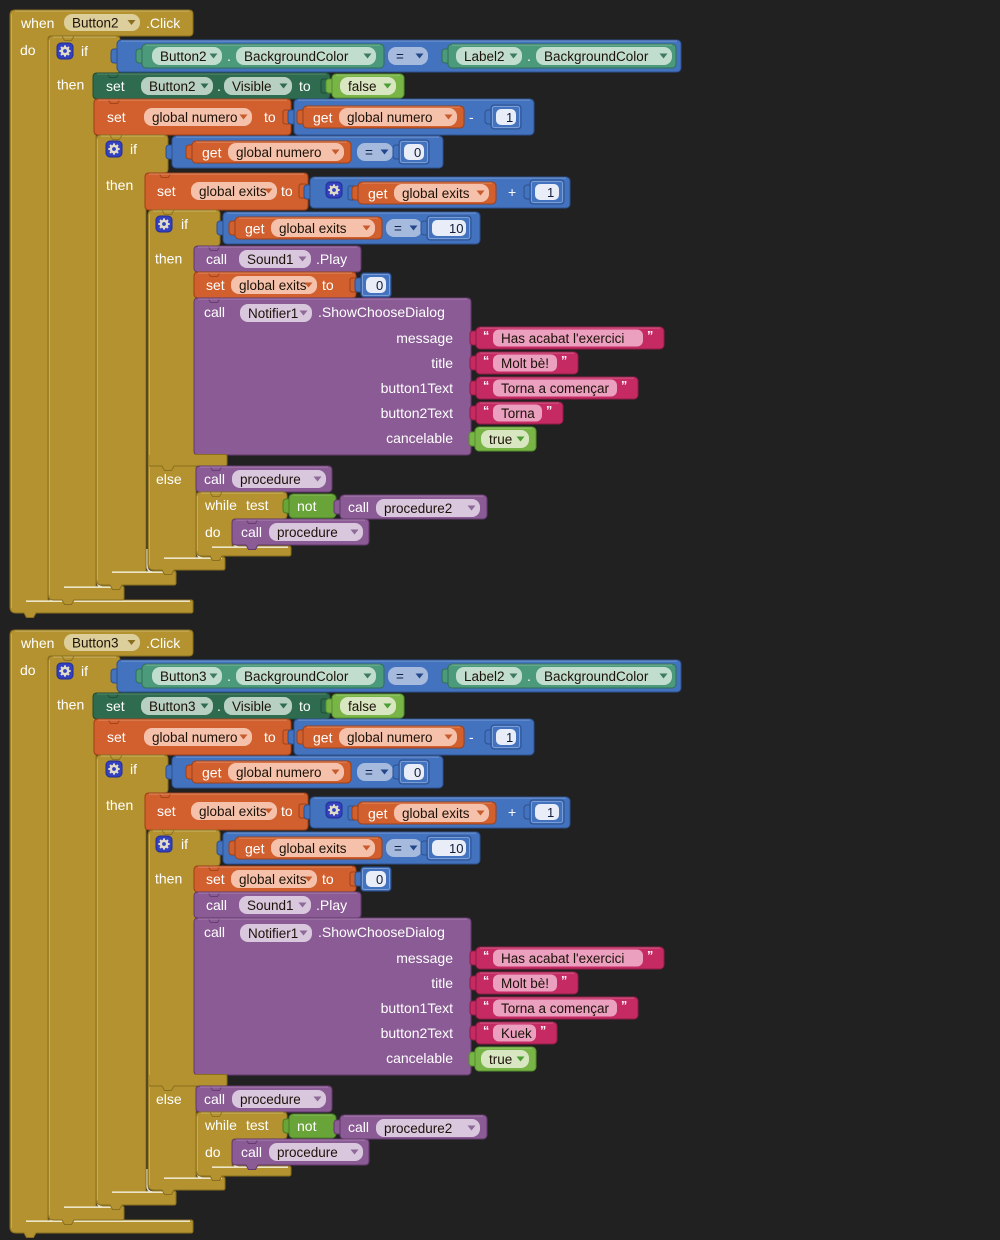  Describe the element at coordinates (562, 958) in the screenshot. I see `svg-text: Has acabat l'exercici` at that location.